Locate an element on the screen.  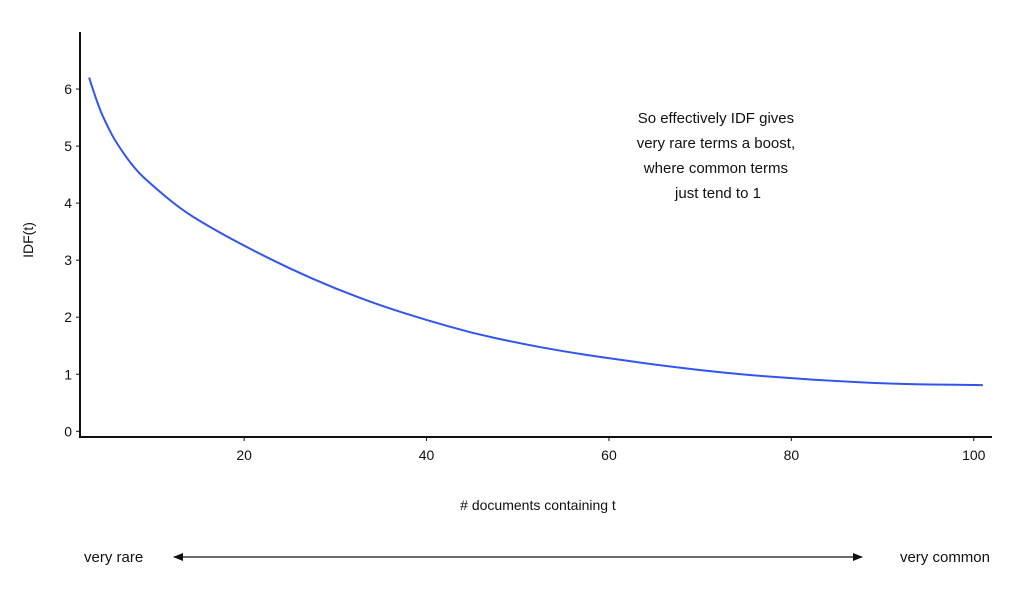
annotation-line-1: So effectively IDF gives is located at coordinates (716, 118).